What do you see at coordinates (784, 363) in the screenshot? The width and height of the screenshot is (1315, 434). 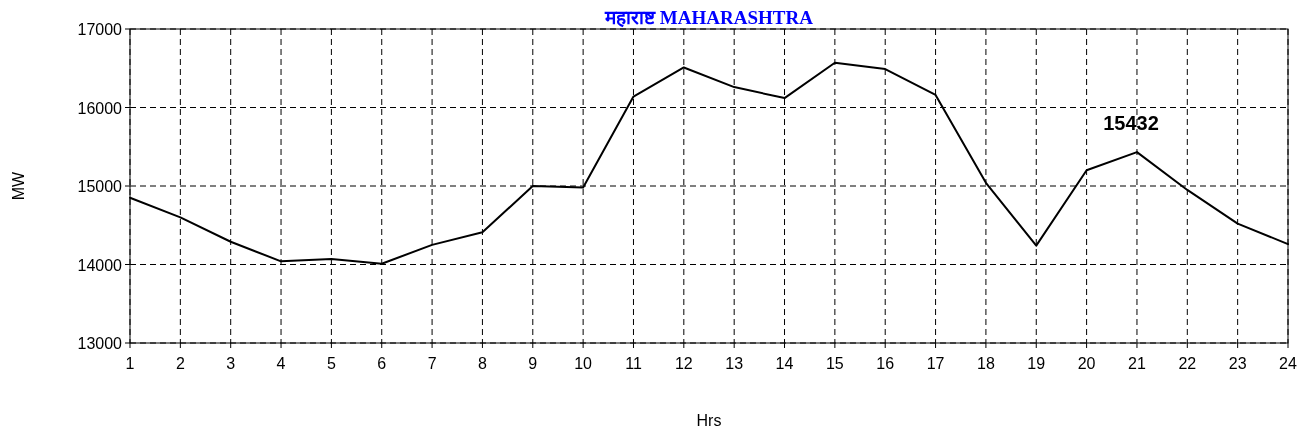 I see `x-tick-label: 14` at bounding box center [784, 363].